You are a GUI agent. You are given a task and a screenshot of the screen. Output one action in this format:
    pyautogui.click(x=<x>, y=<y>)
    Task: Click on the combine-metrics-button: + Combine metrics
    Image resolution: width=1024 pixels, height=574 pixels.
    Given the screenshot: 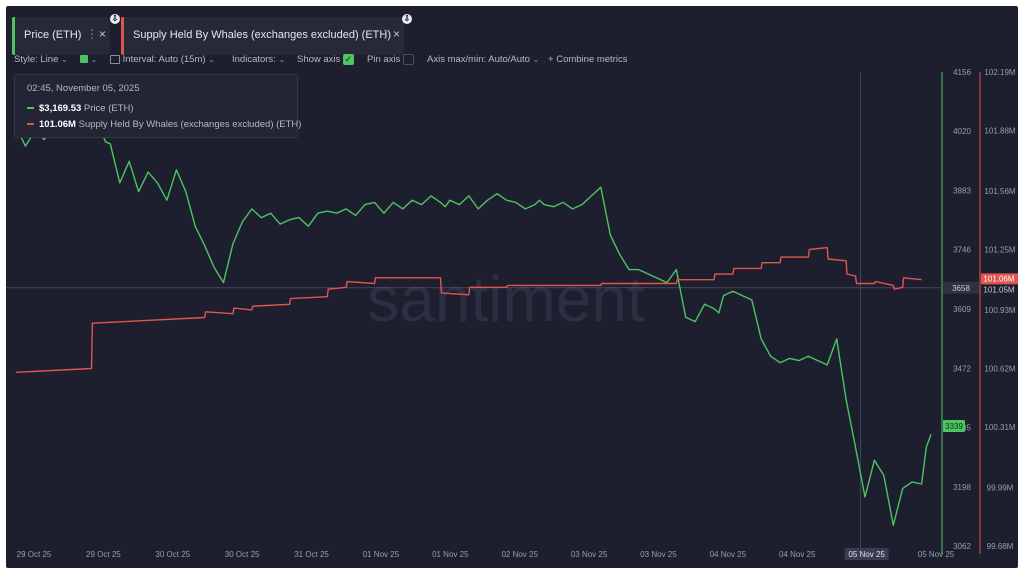 What is the action you would take?
    pyautogui.click(x=587, y=59)
    